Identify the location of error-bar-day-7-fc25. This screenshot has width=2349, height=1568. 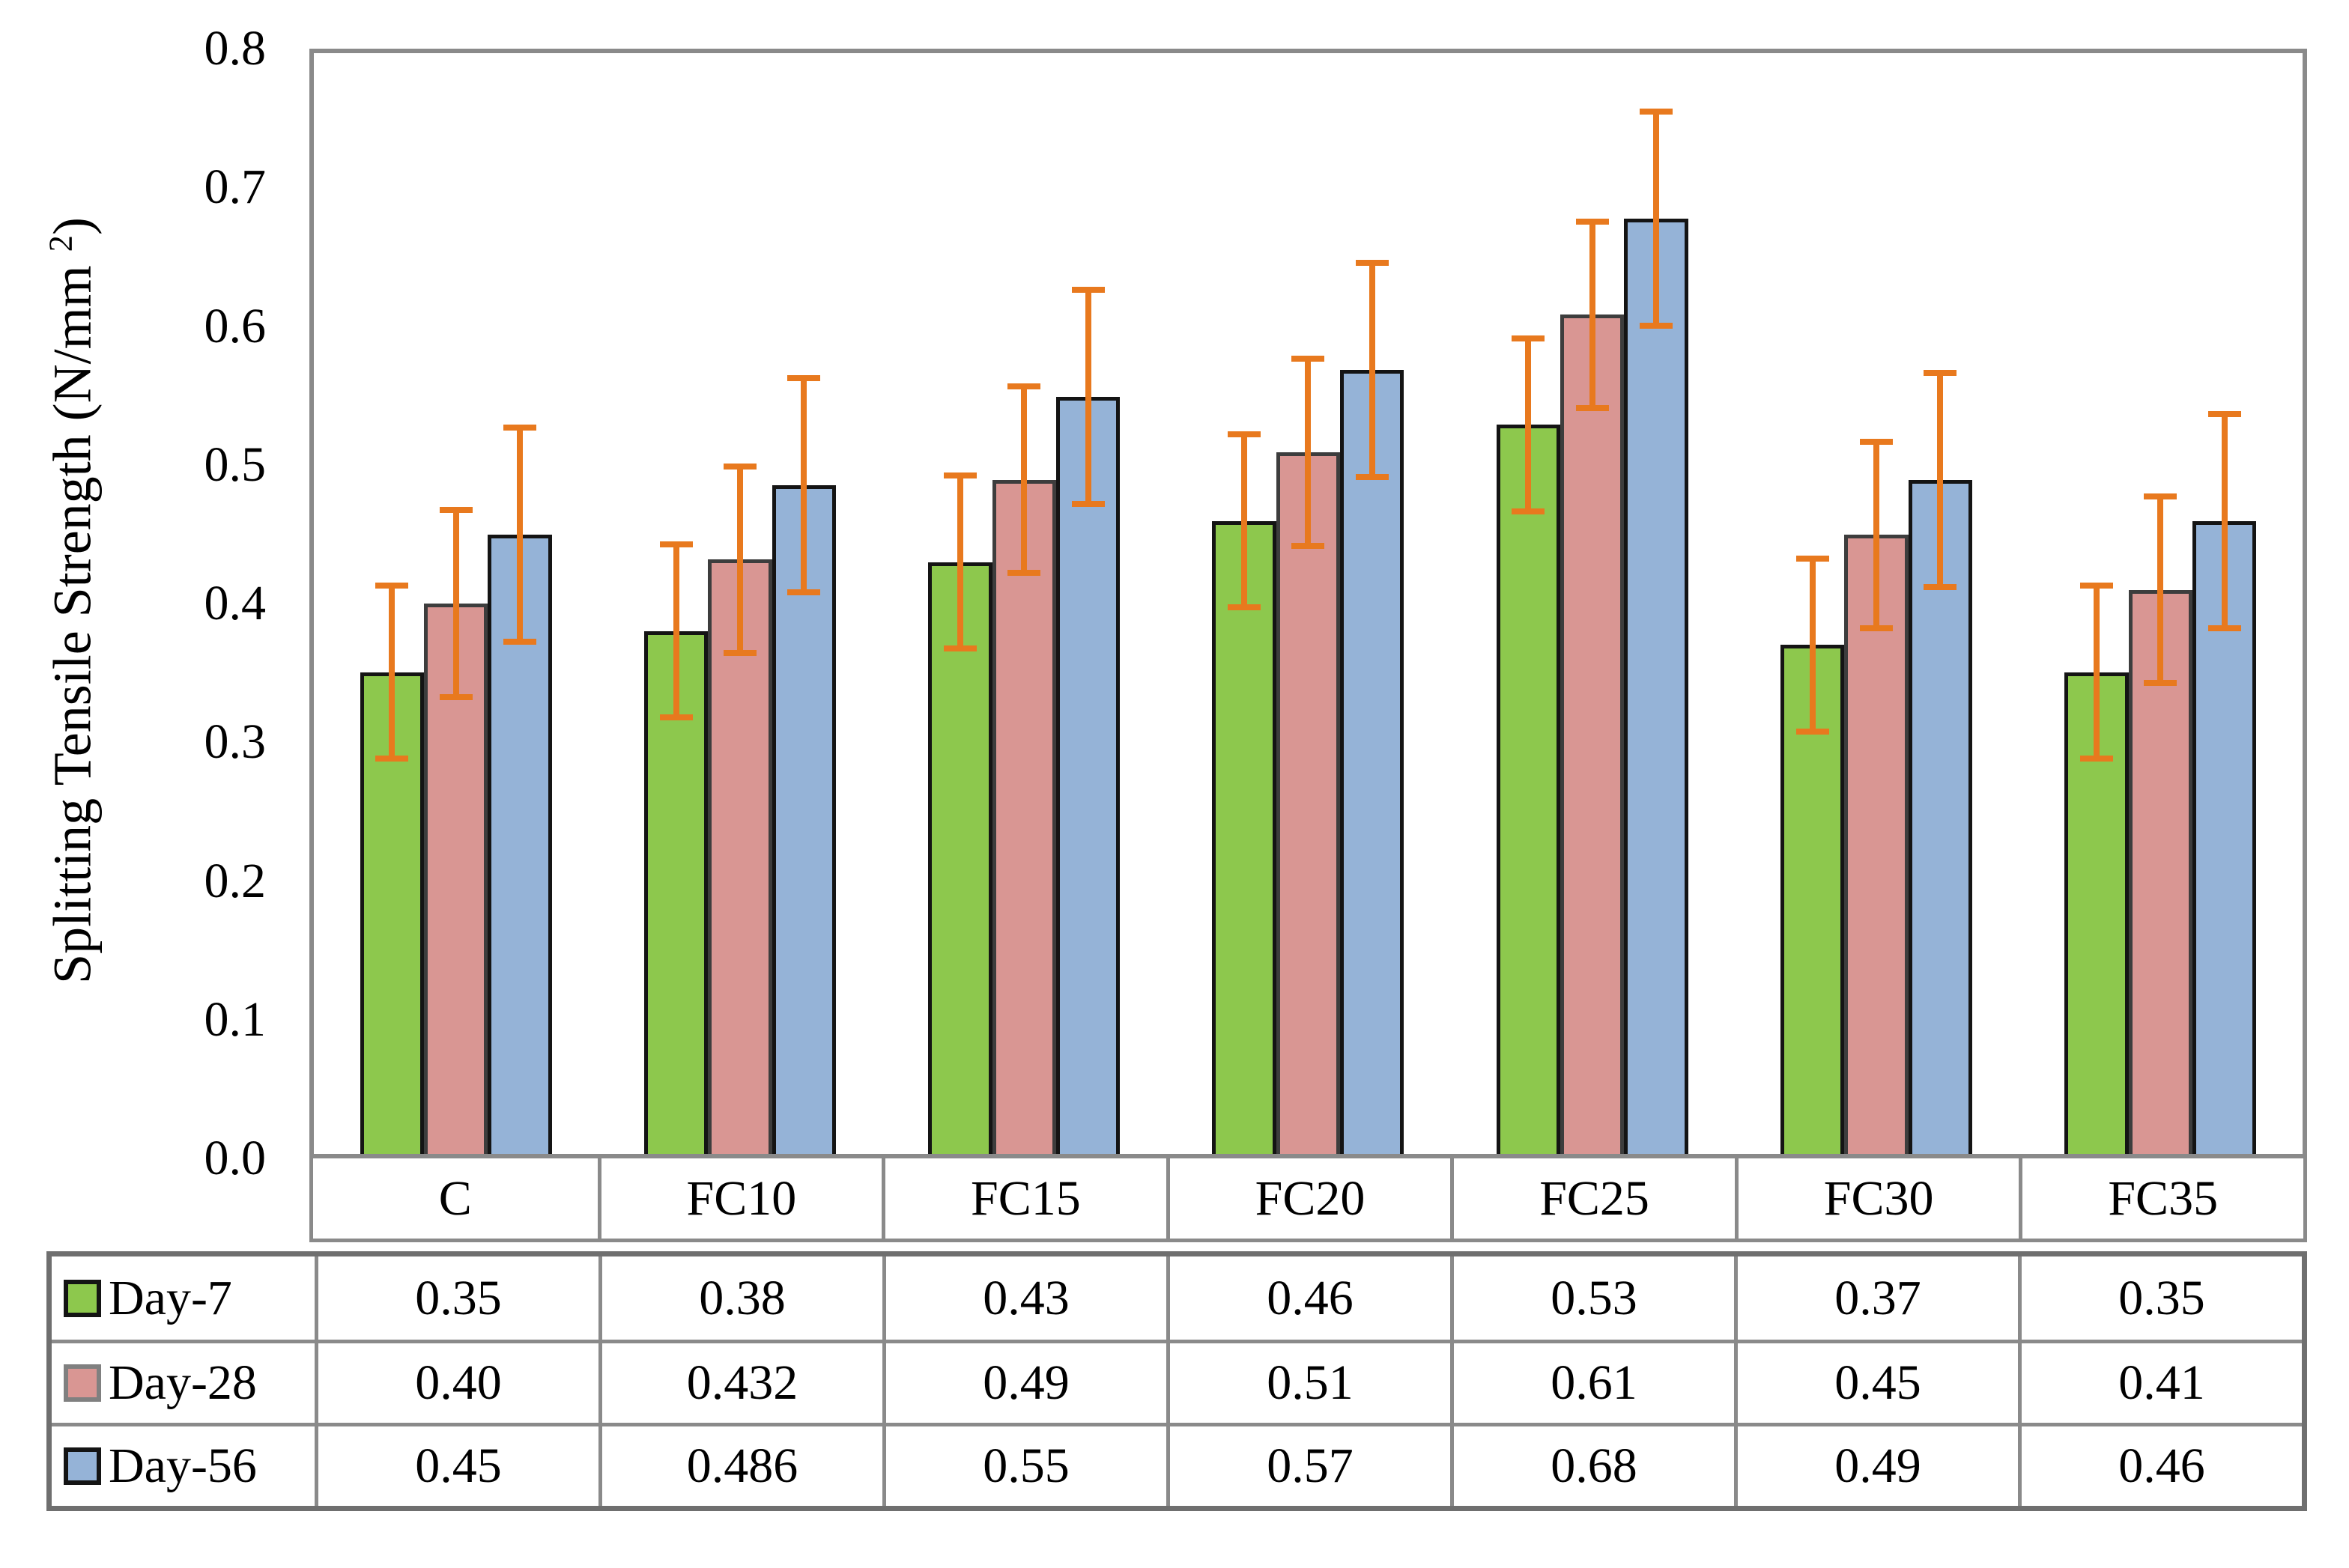
(1528, 425).